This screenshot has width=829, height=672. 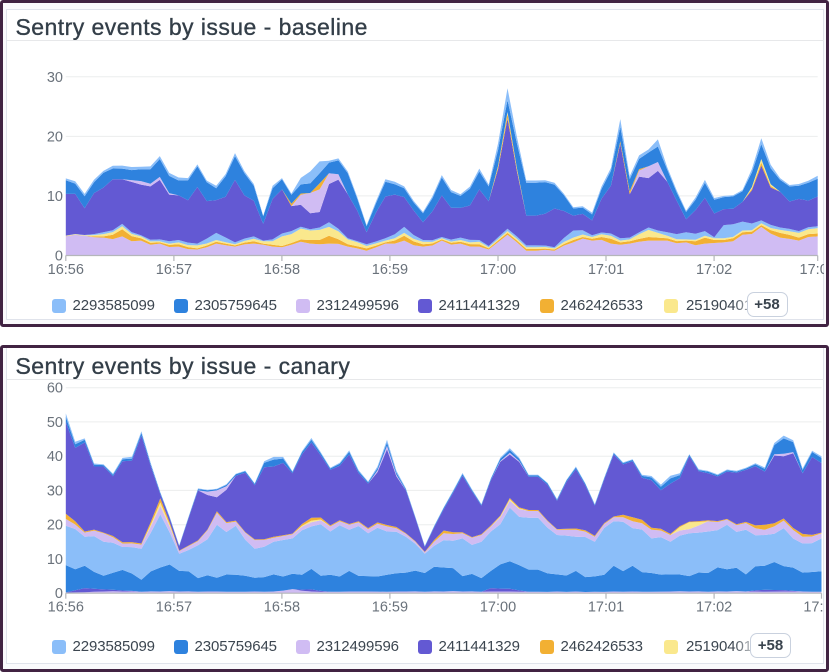 I want to click on svg-text: 40, so click(x=54, y=457).